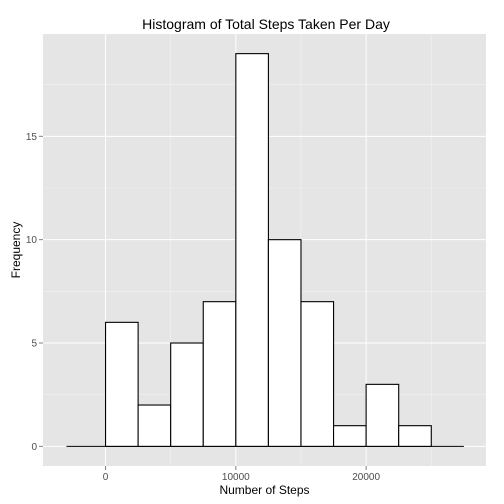 This screenshot has width=504, height=504. What do you see at coordinates (32, 137) in the screenshot?
I see `y-tick-label: 15` at bounding box center [32, 137].